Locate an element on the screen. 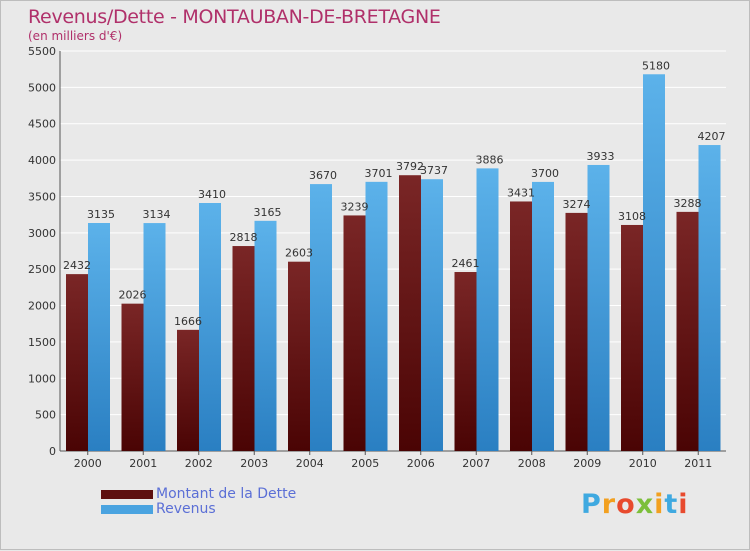 This screenshot has height=551, width=750. data-label: 3933 is located at coordinates (601, 156).